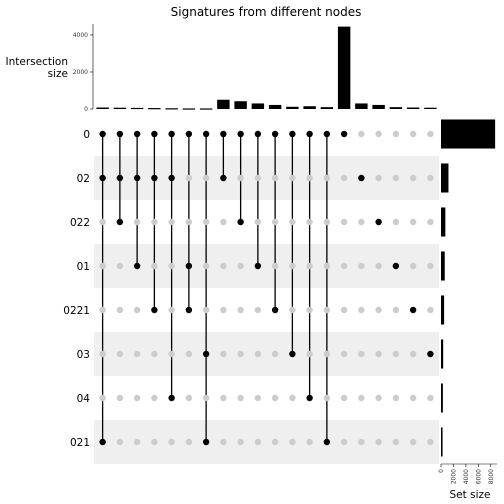  What do you see at coordinates (84, 399) in the screenshot?
I see `set-label: 04` at bounding box center [84, 399].